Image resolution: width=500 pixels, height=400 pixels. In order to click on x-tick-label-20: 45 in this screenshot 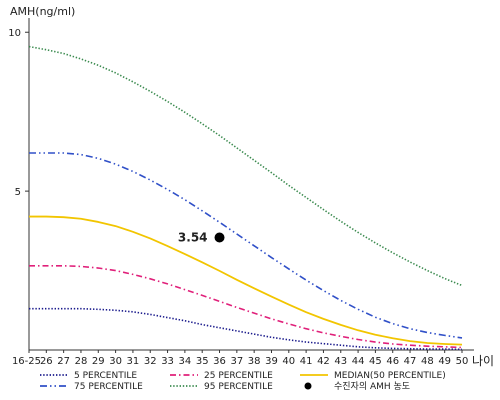, I will do `click(375, 361)`.